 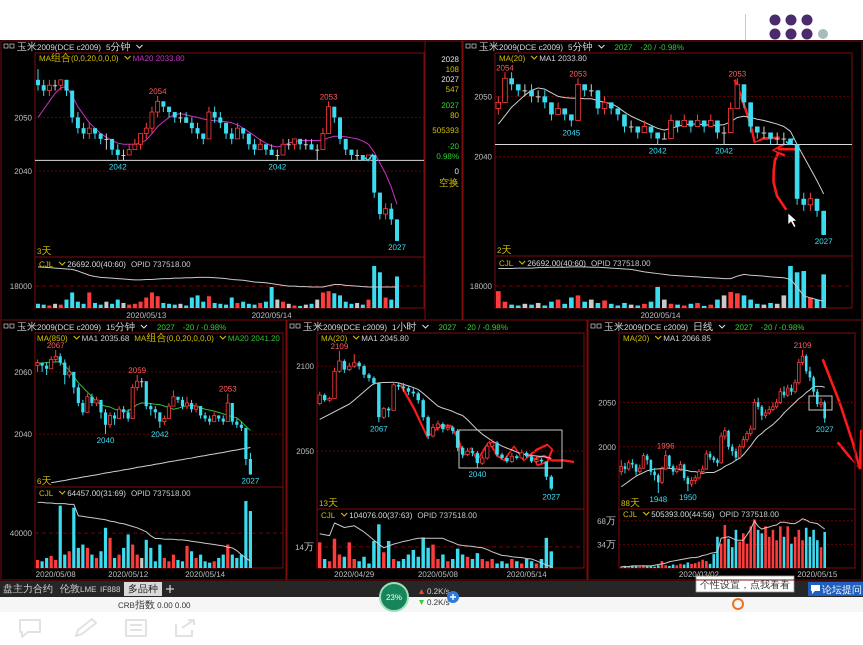 I want to click on text: 547, so click(x=453, y=89).